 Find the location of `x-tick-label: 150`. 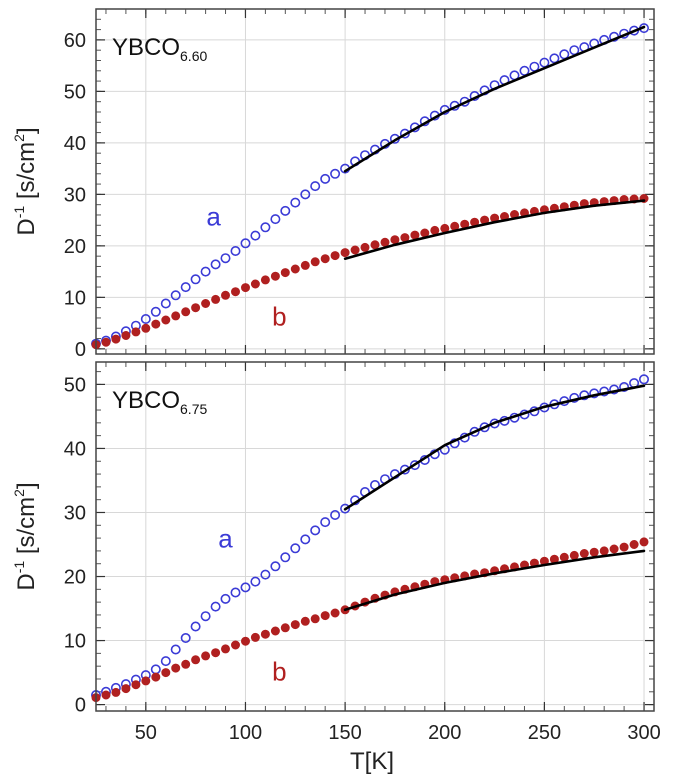

x-tick-label: 150 is located at coordinates (344, 733).